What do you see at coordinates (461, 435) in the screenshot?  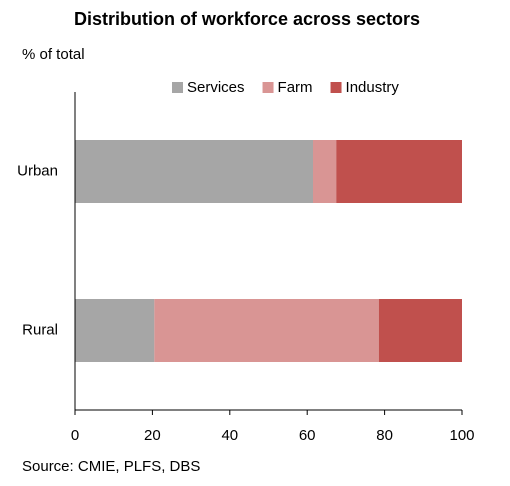 I see `x-tick-label: 100` at bounding box center [461, 435].